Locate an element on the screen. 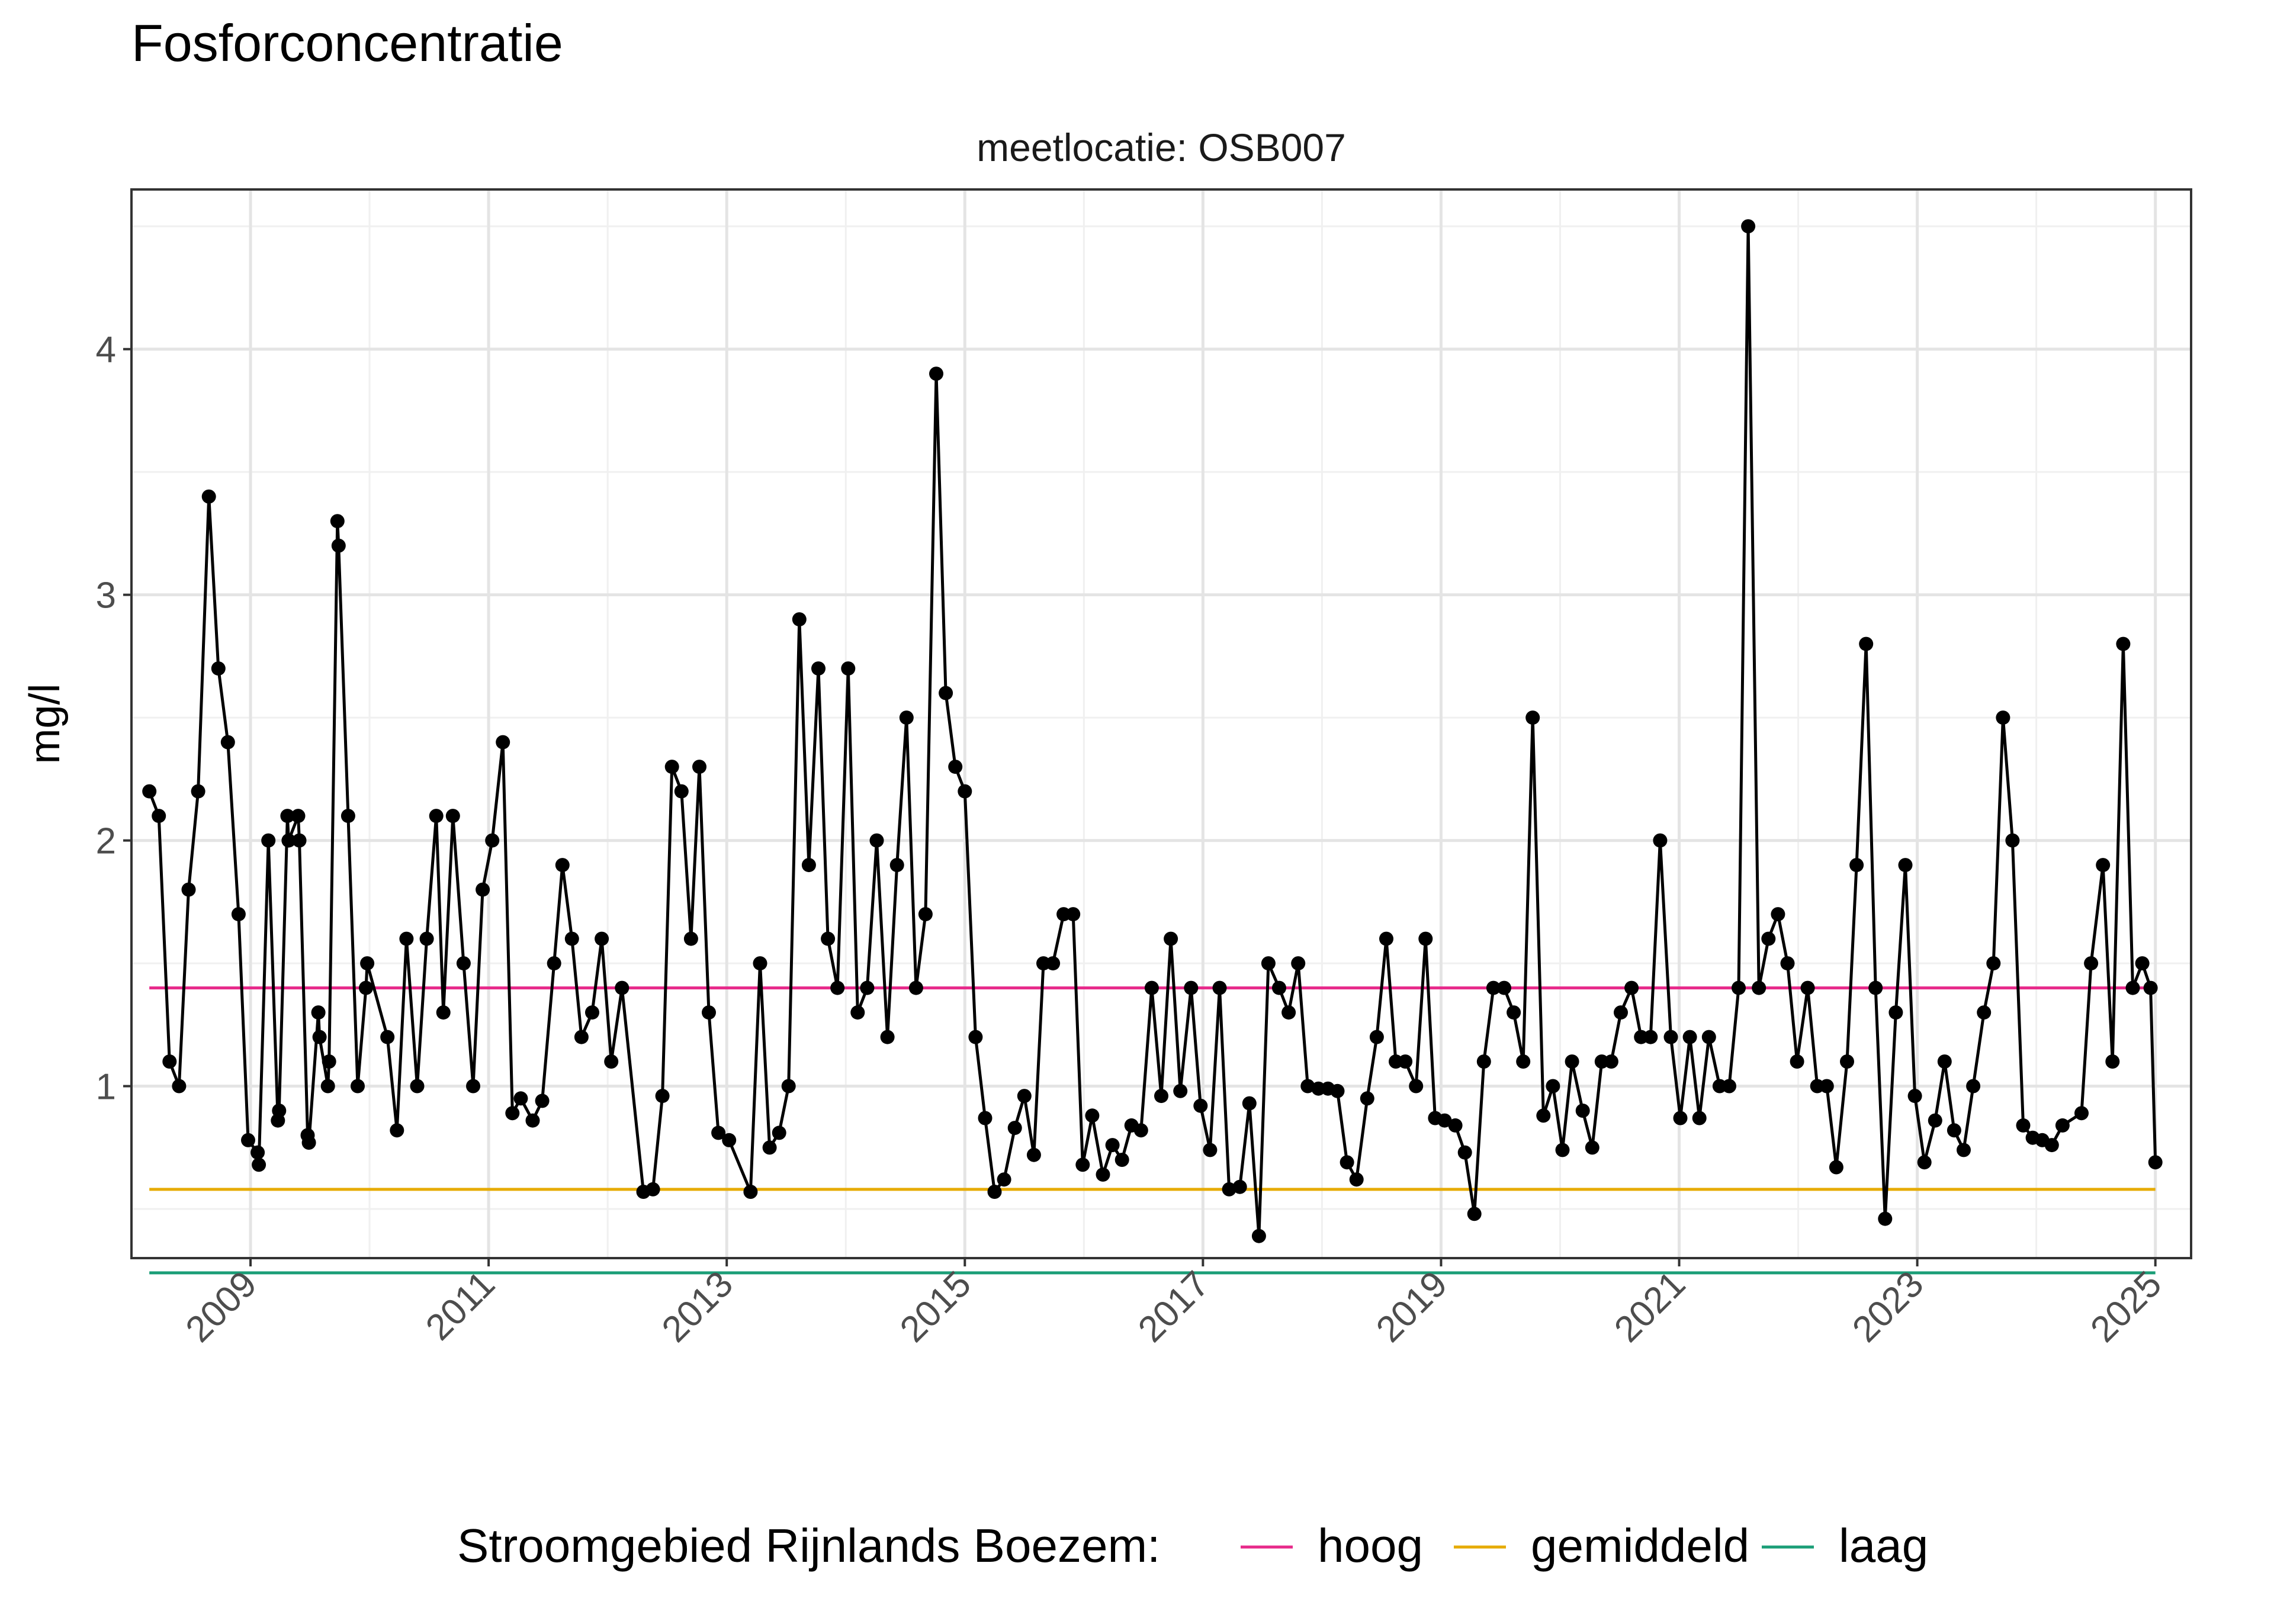 This screenshot has height=1624, width=2274. legend-label-gemiddeld: gemiddeld is located at coordinates (1640, 1545).